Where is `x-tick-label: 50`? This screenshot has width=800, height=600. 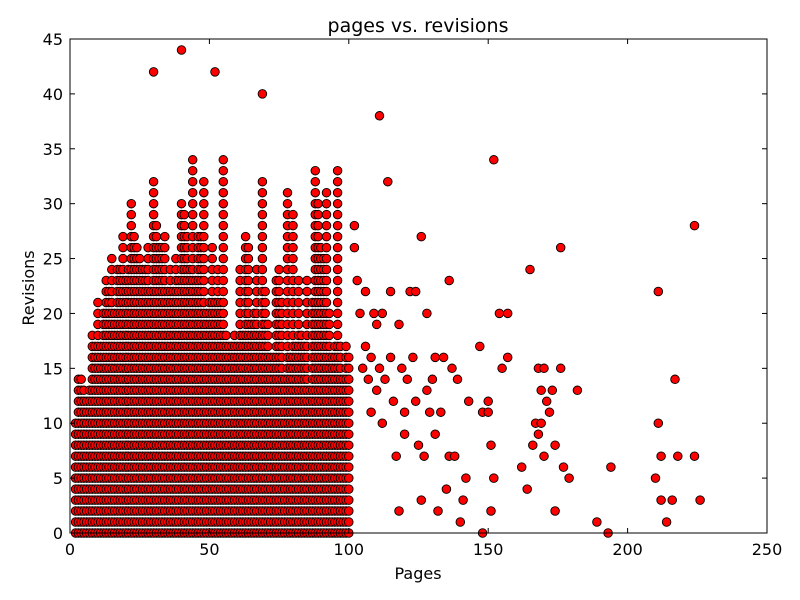
x-tick-label: 50 is located at coordinates (209, 549).